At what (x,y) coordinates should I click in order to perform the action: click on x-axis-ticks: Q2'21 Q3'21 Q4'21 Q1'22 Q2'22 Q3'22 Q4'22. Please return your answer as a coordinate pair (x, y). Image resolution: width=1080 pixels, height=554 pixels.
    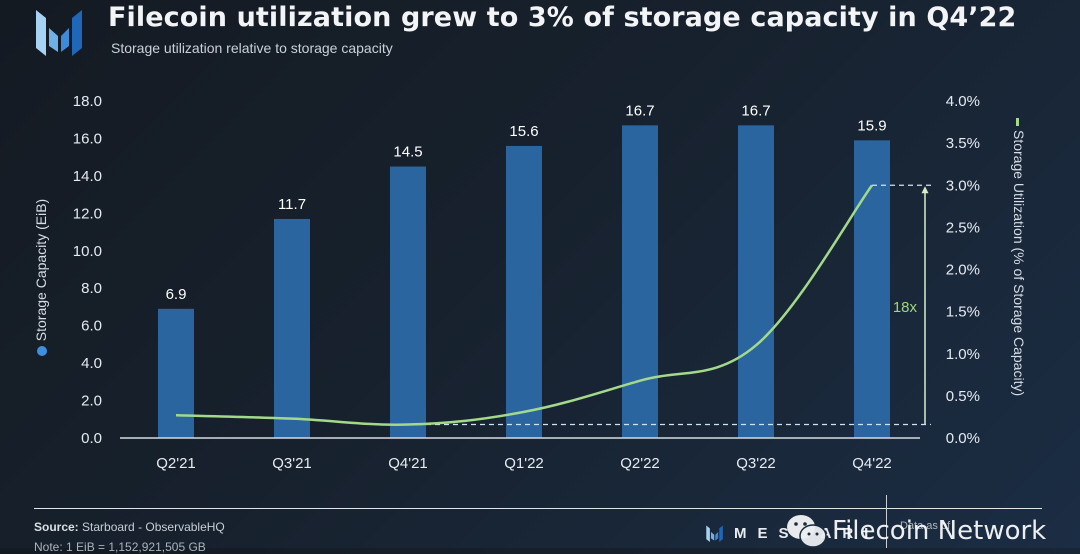
    Looking at the image, I should click on (524, 463).